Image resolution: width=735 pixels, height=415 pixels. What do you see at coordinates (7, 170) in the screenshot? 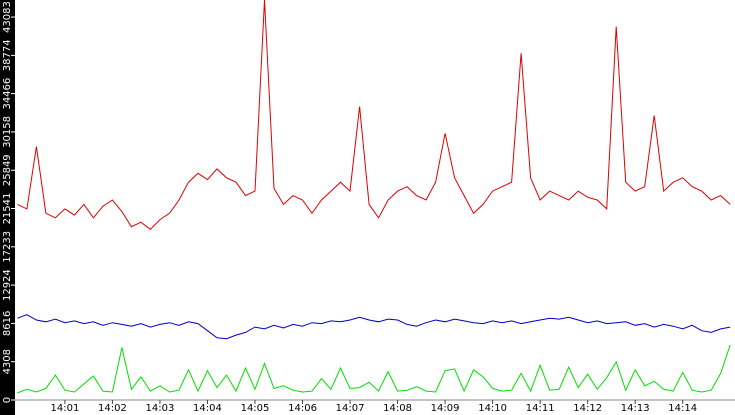
I see `y-tick-label: 25849` at bounding box center [7, 170].